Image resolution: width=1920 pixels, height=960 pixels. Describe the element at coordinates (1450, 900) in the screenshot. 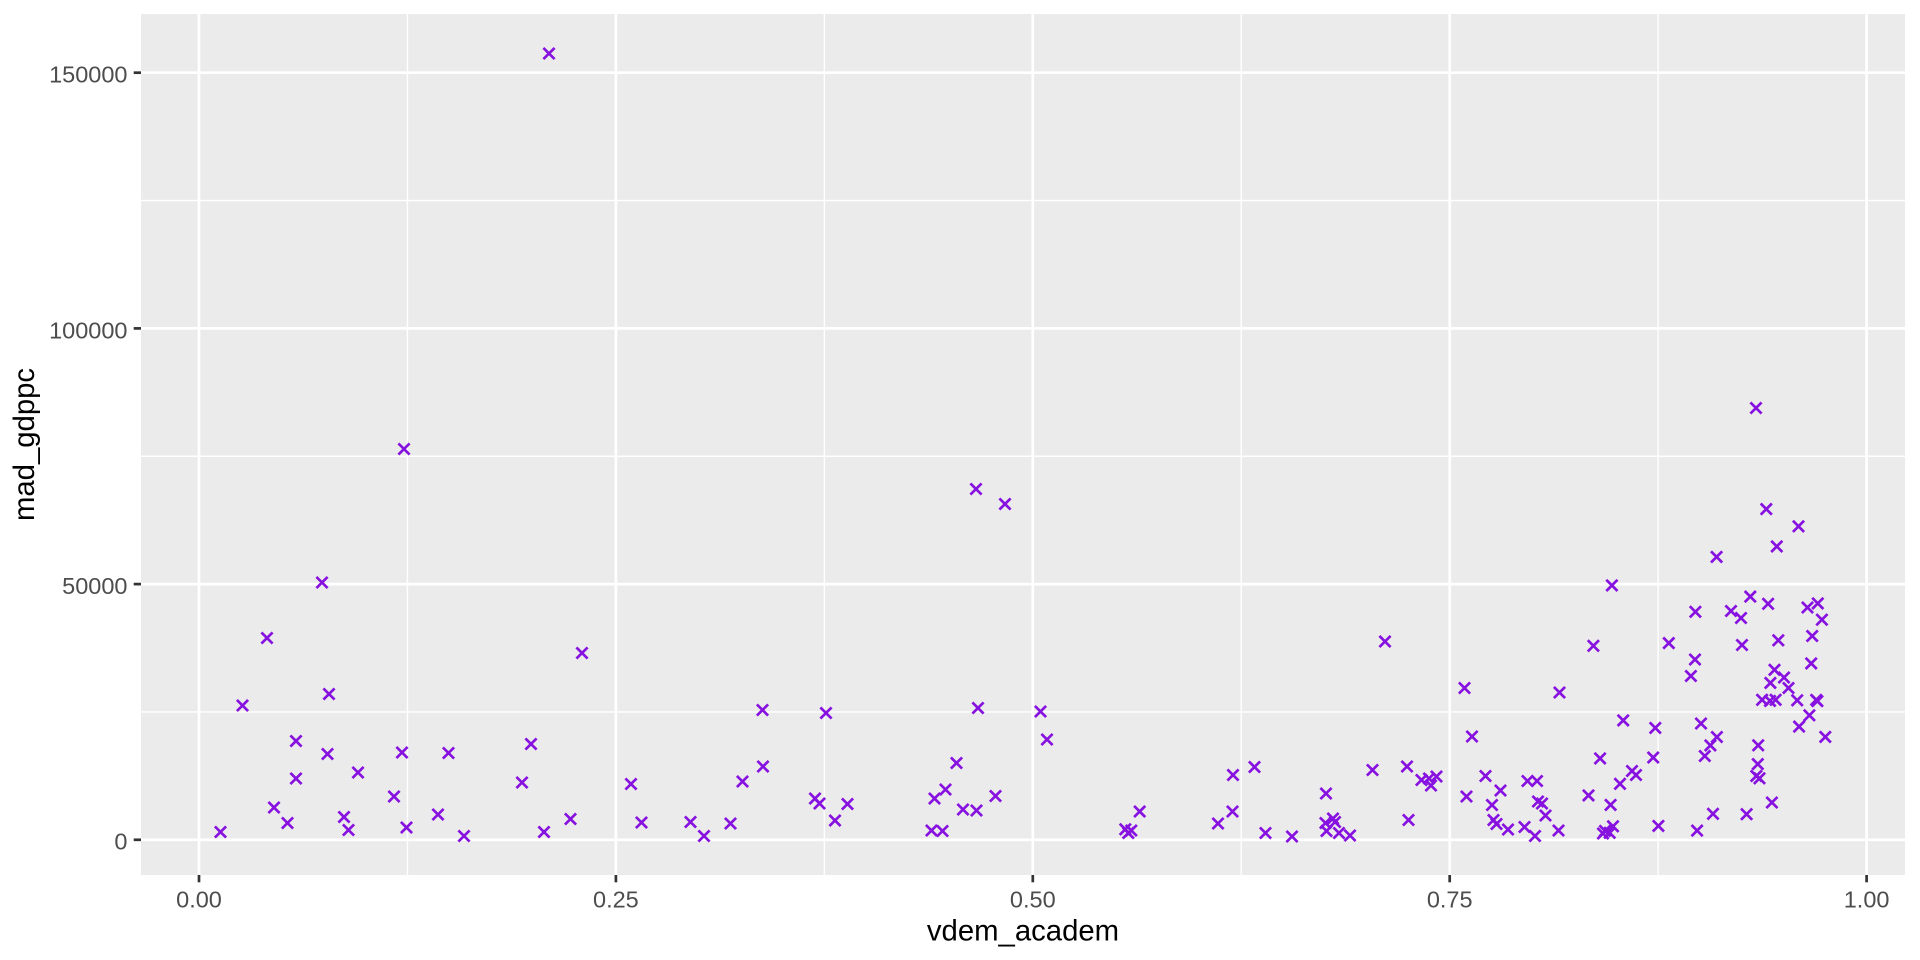

I see `svg-text: 0.75` at that location.